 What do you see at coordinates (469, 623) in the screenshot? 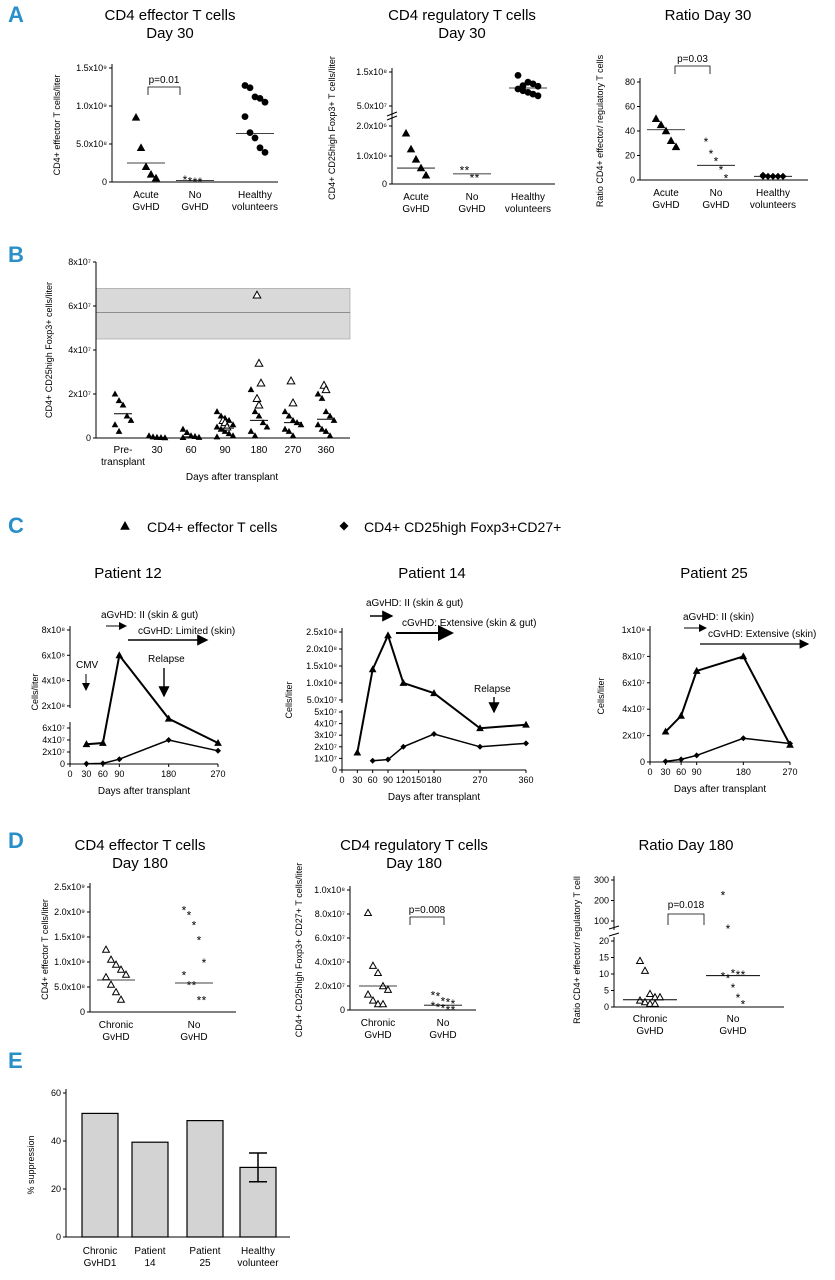
I see `annotation-cgvhd: cGvHD: Extensive (skin & gut)` at bounding box center [469, 623].